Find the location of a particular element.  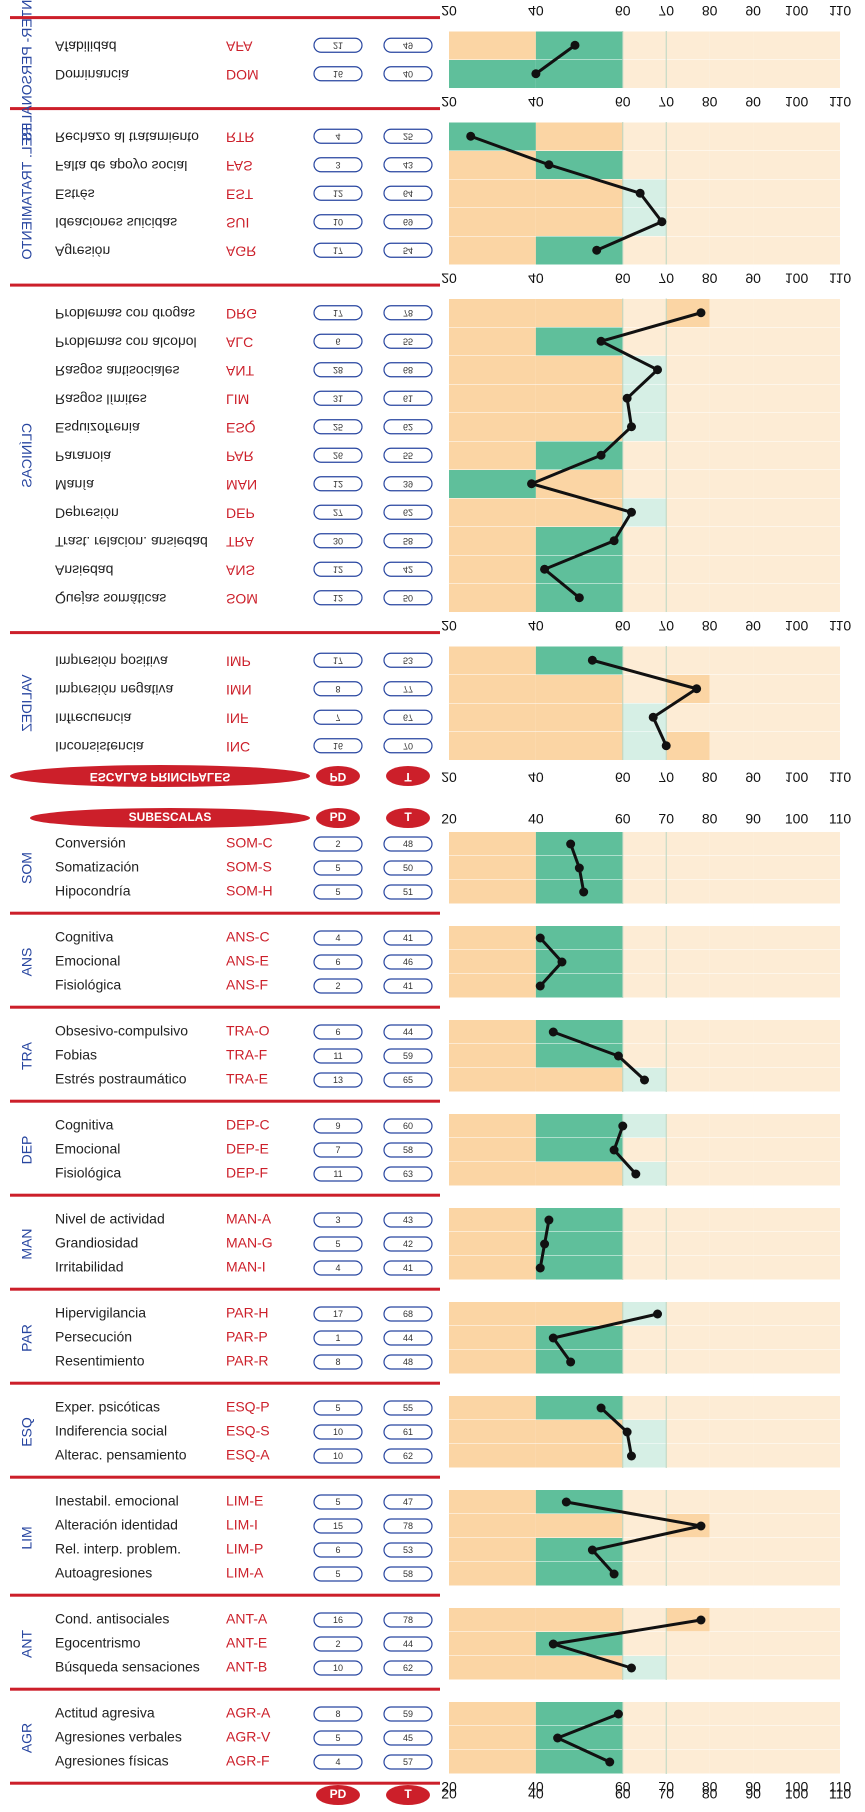

scale-name: Afabilidad is located at coordinates (86, 47).